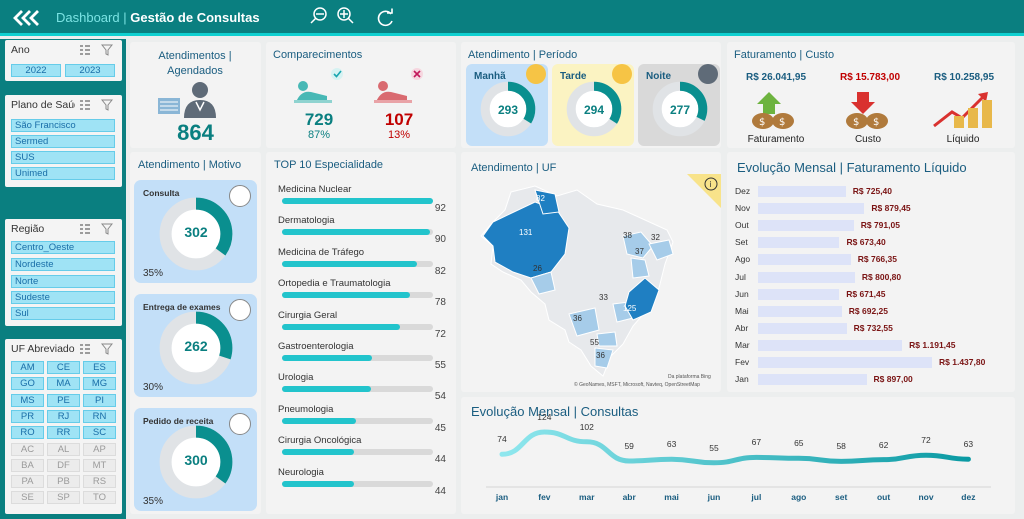 Image resolution: width=1024 pixels, height=519 pixels. Describe the element at coordinates (891, 208) in the screenshot. I see `revenue-value: R$ 879,45` at that location.